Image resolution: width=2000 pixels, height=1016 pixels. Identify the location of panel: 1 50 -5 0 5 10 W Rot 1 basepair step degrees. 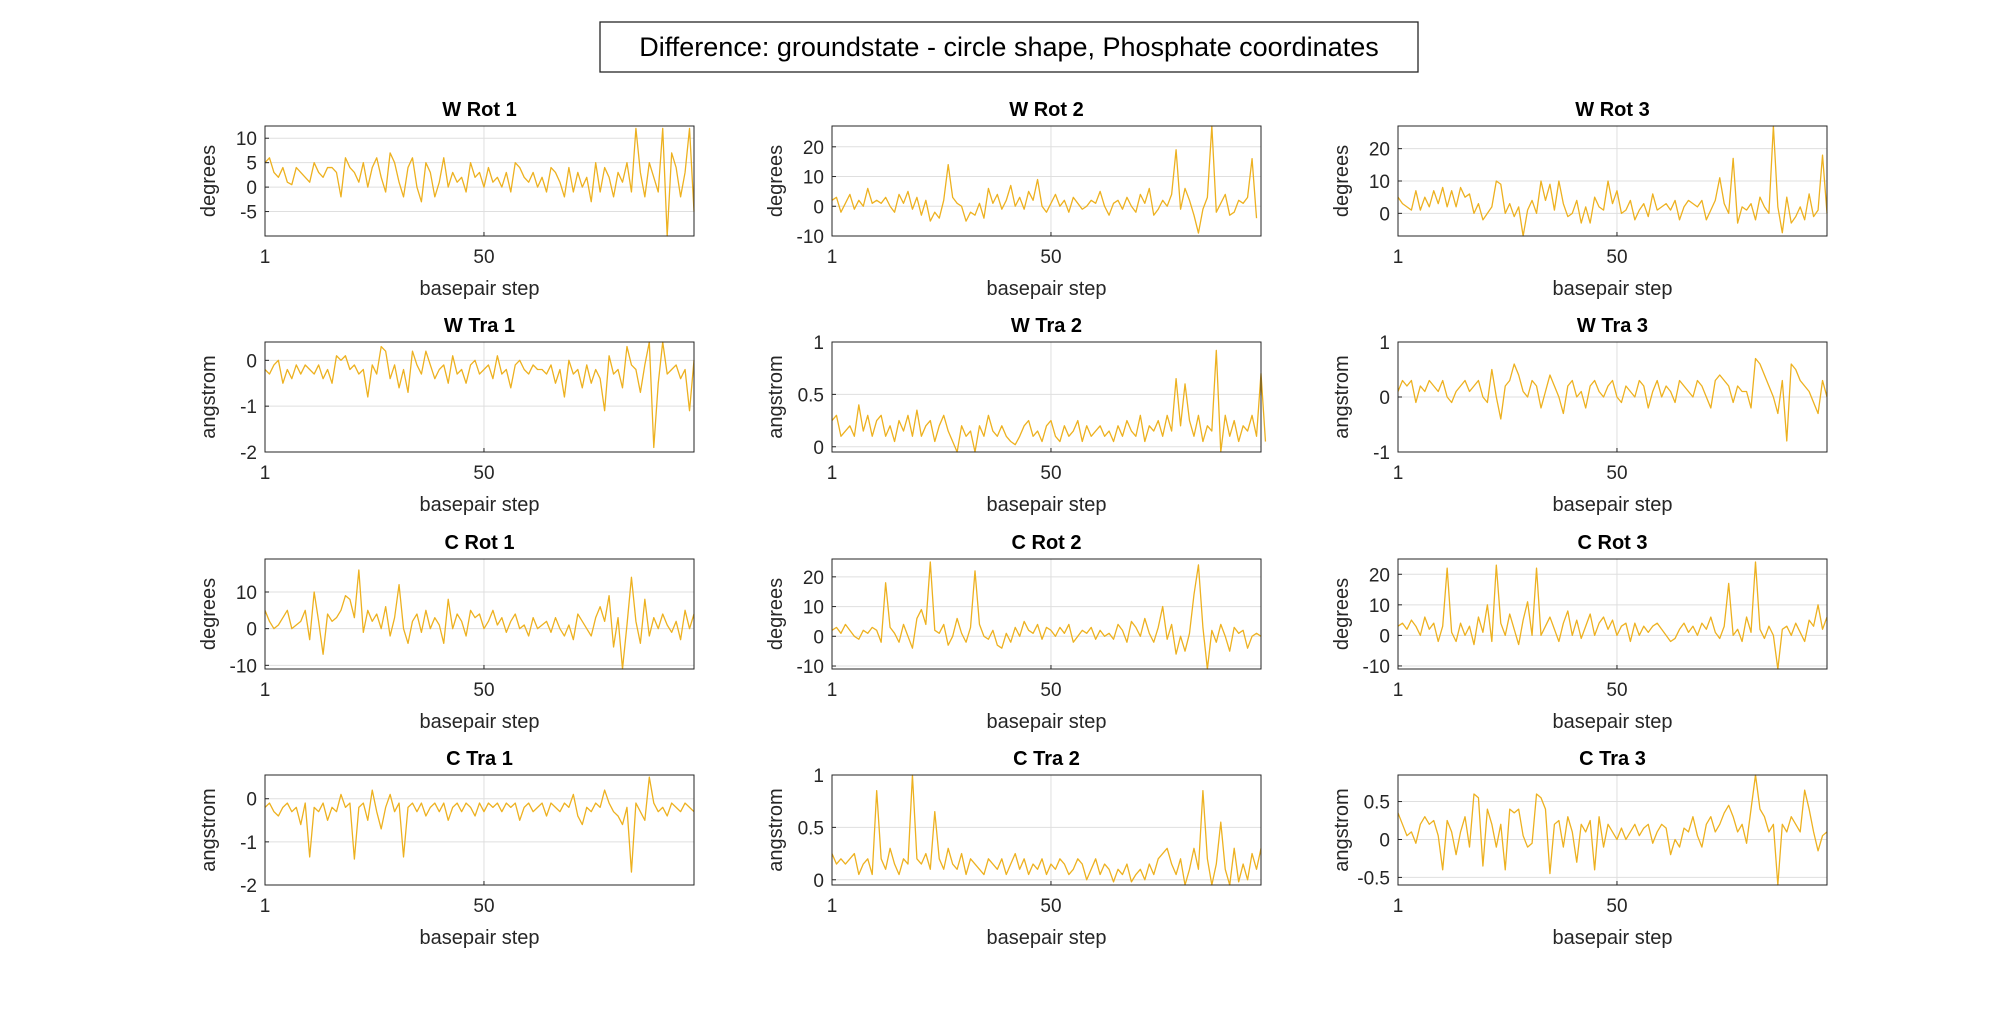
(446, 199).